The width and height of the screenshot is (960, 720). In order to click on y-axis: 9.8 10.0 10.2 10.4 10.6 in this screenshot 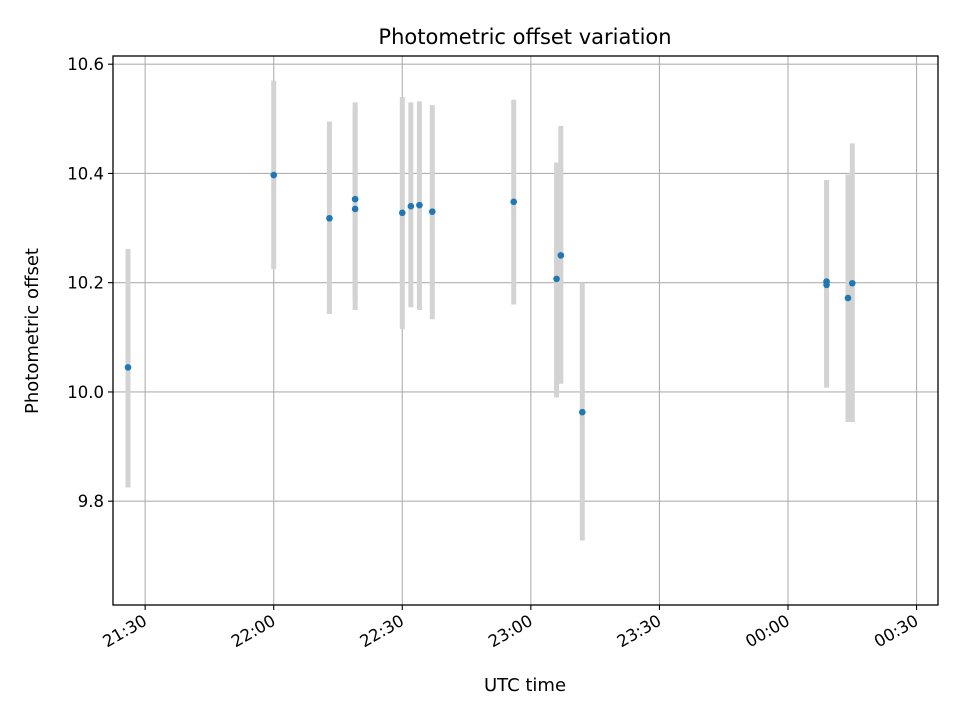, I will do `click(90, 283)`.